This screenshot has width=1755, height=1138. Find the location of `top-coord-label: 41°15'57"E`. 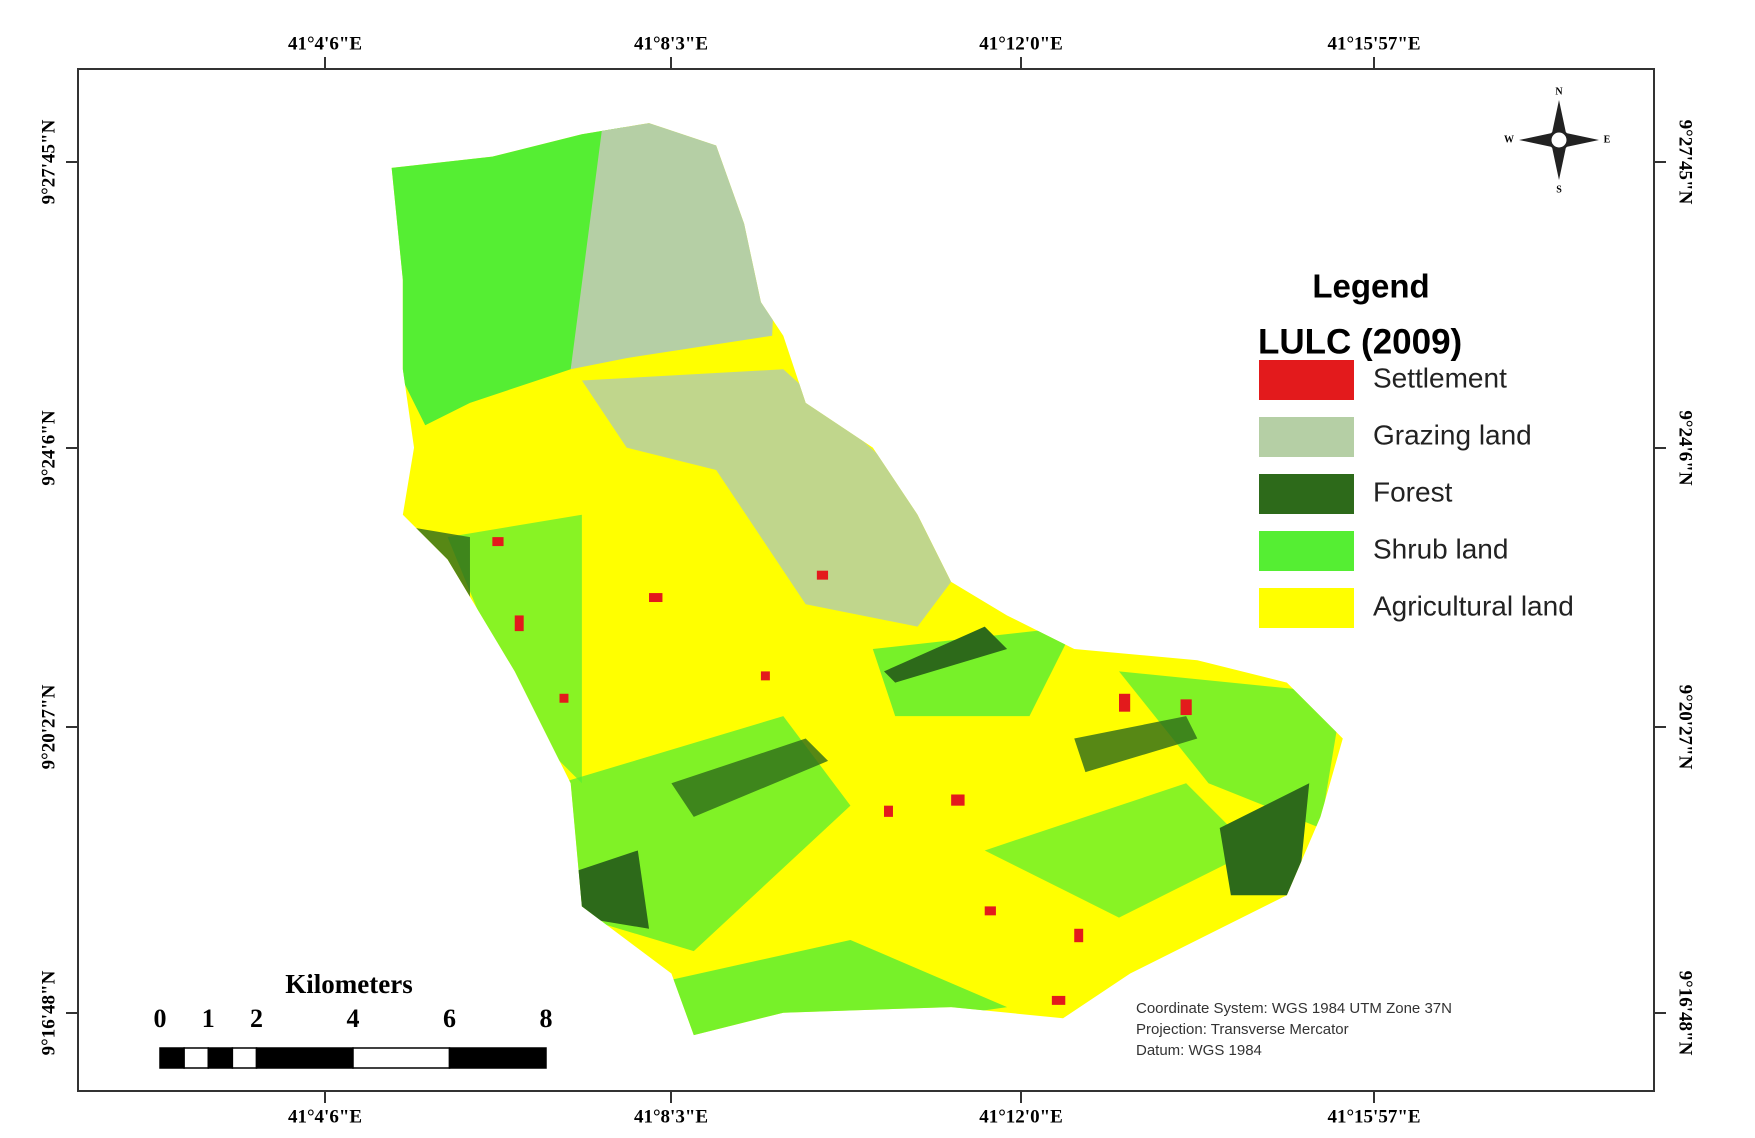

top-coord-label: 41°15'57"E is located at coordinates (1373, 43).